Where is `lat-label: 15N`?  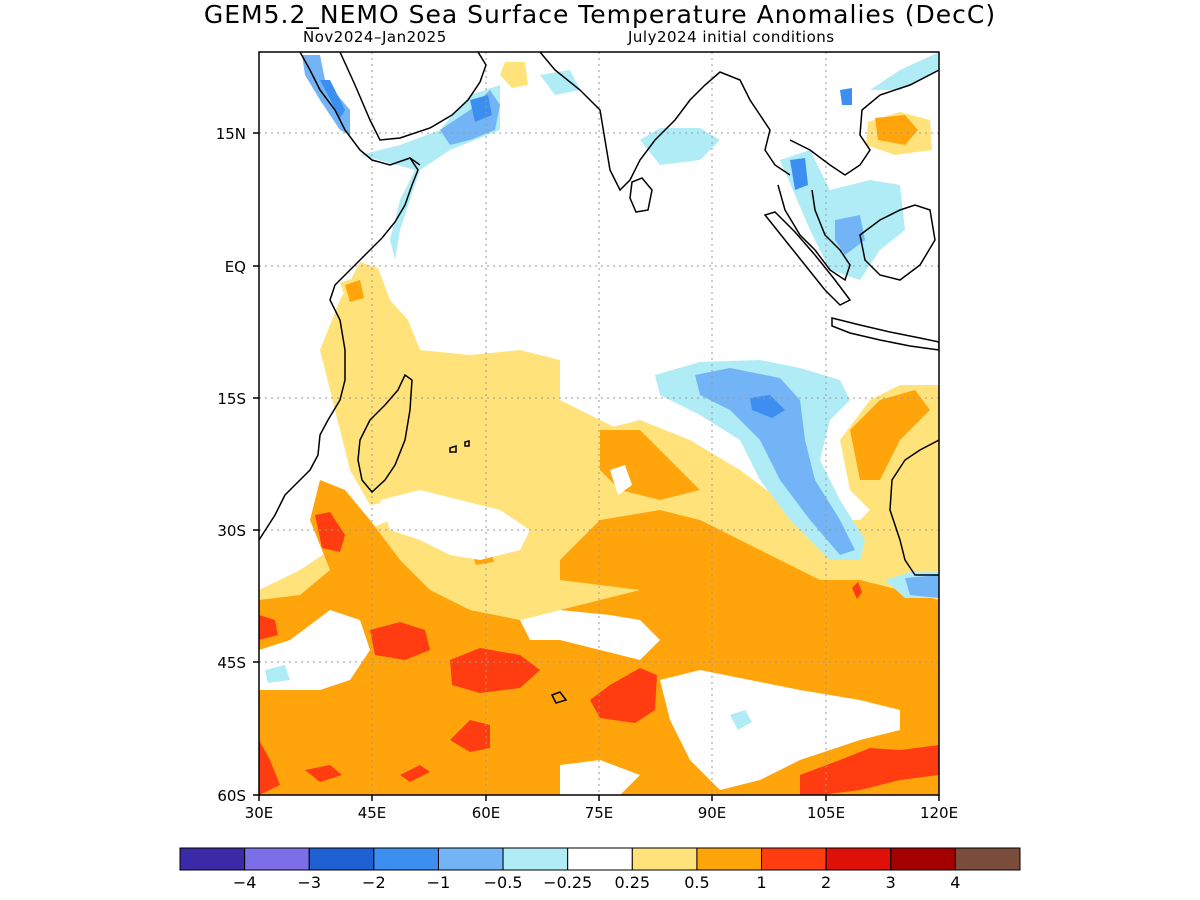
lat-label: 15N is located at coordinates (231, 134).